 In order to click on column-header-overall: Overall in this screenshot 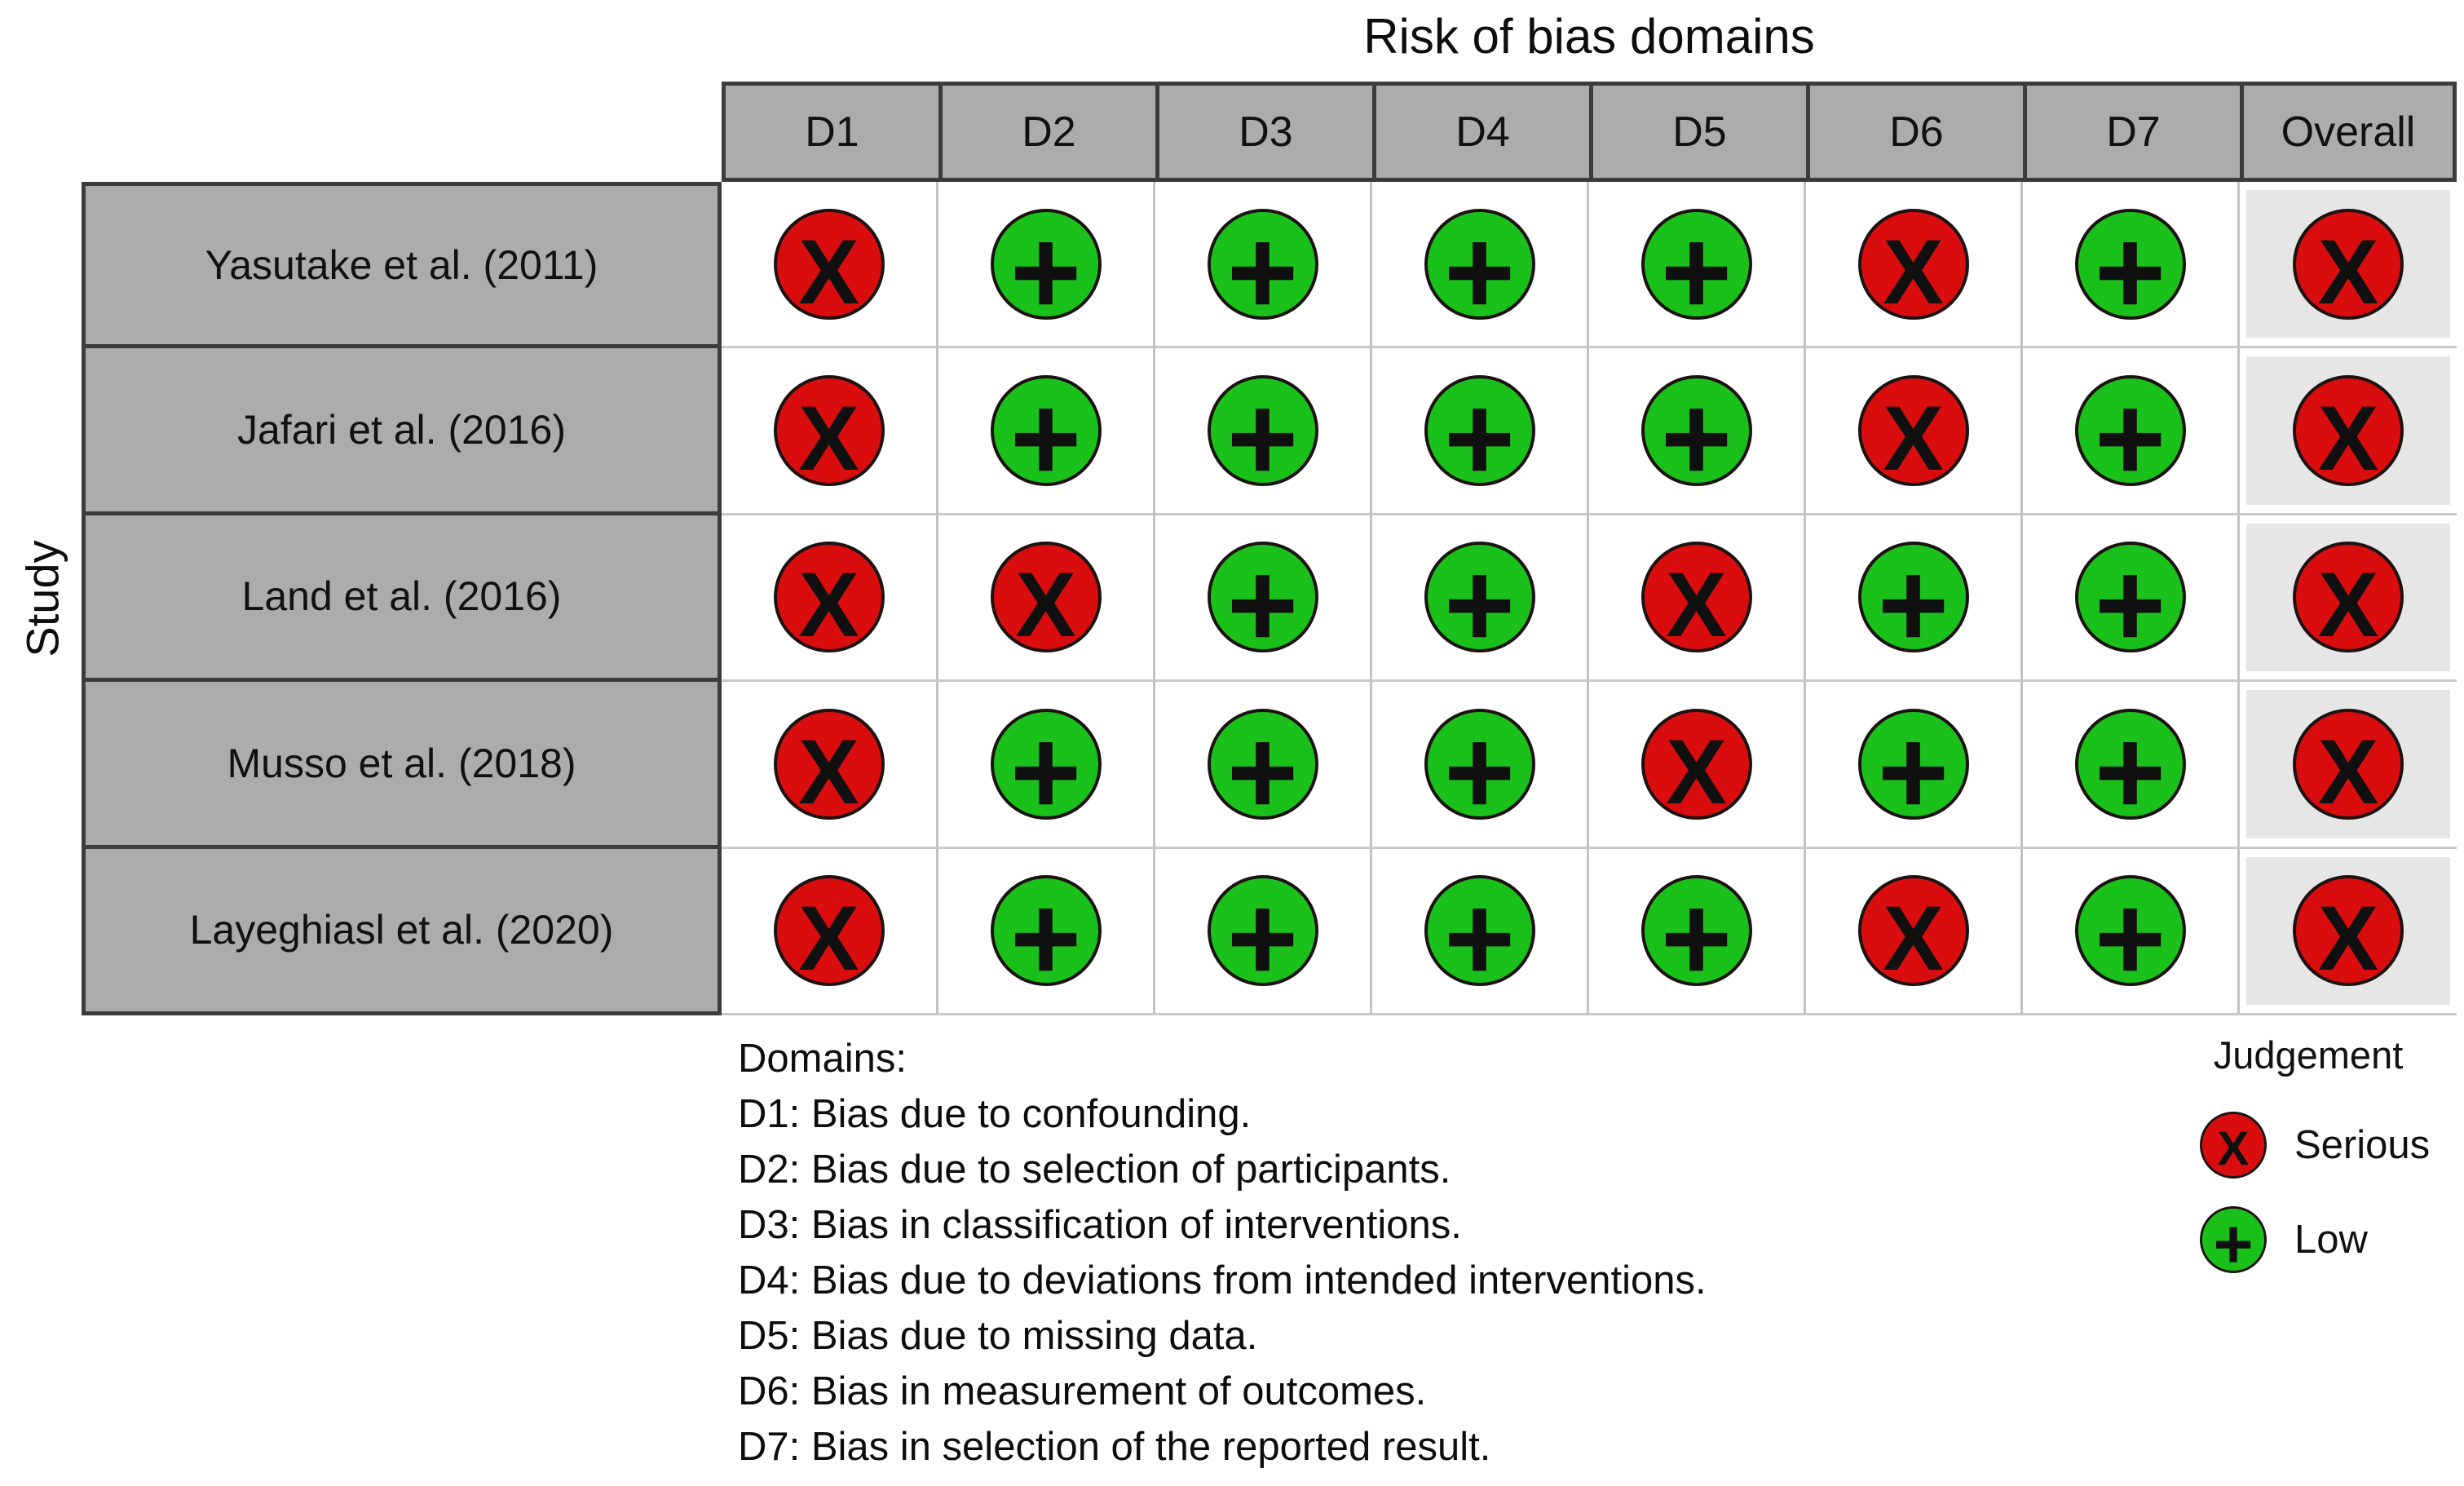, I will do `click(2348, 132)`.